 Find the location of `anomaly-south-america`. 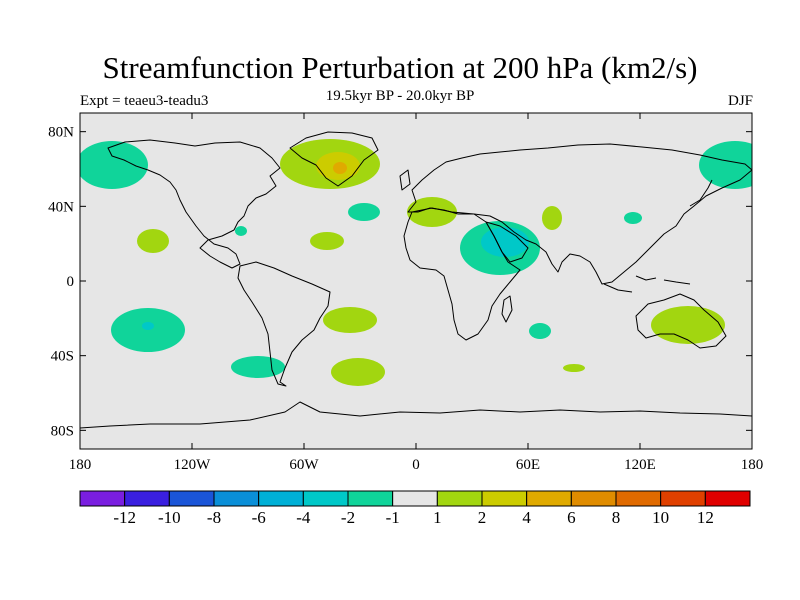

anomaly-south-america is located at coordinates (258, 367).